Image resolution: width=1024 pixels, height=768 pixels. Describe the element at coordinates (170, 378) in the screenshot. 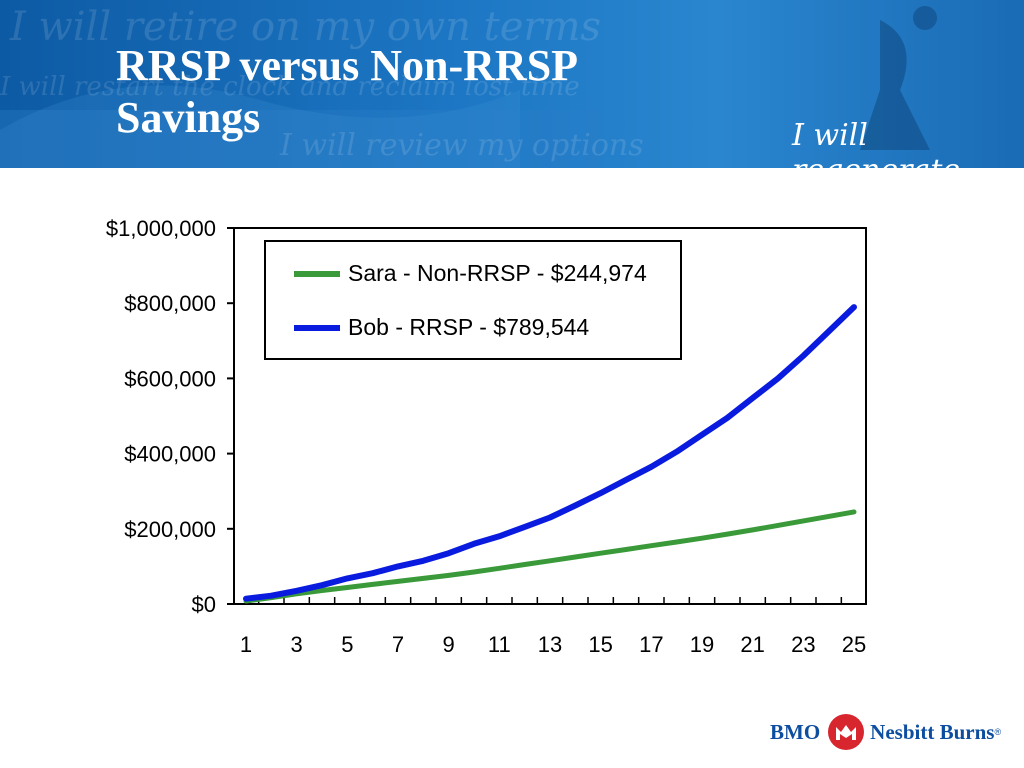

I see `y-tick-label: $600,000` at that location.